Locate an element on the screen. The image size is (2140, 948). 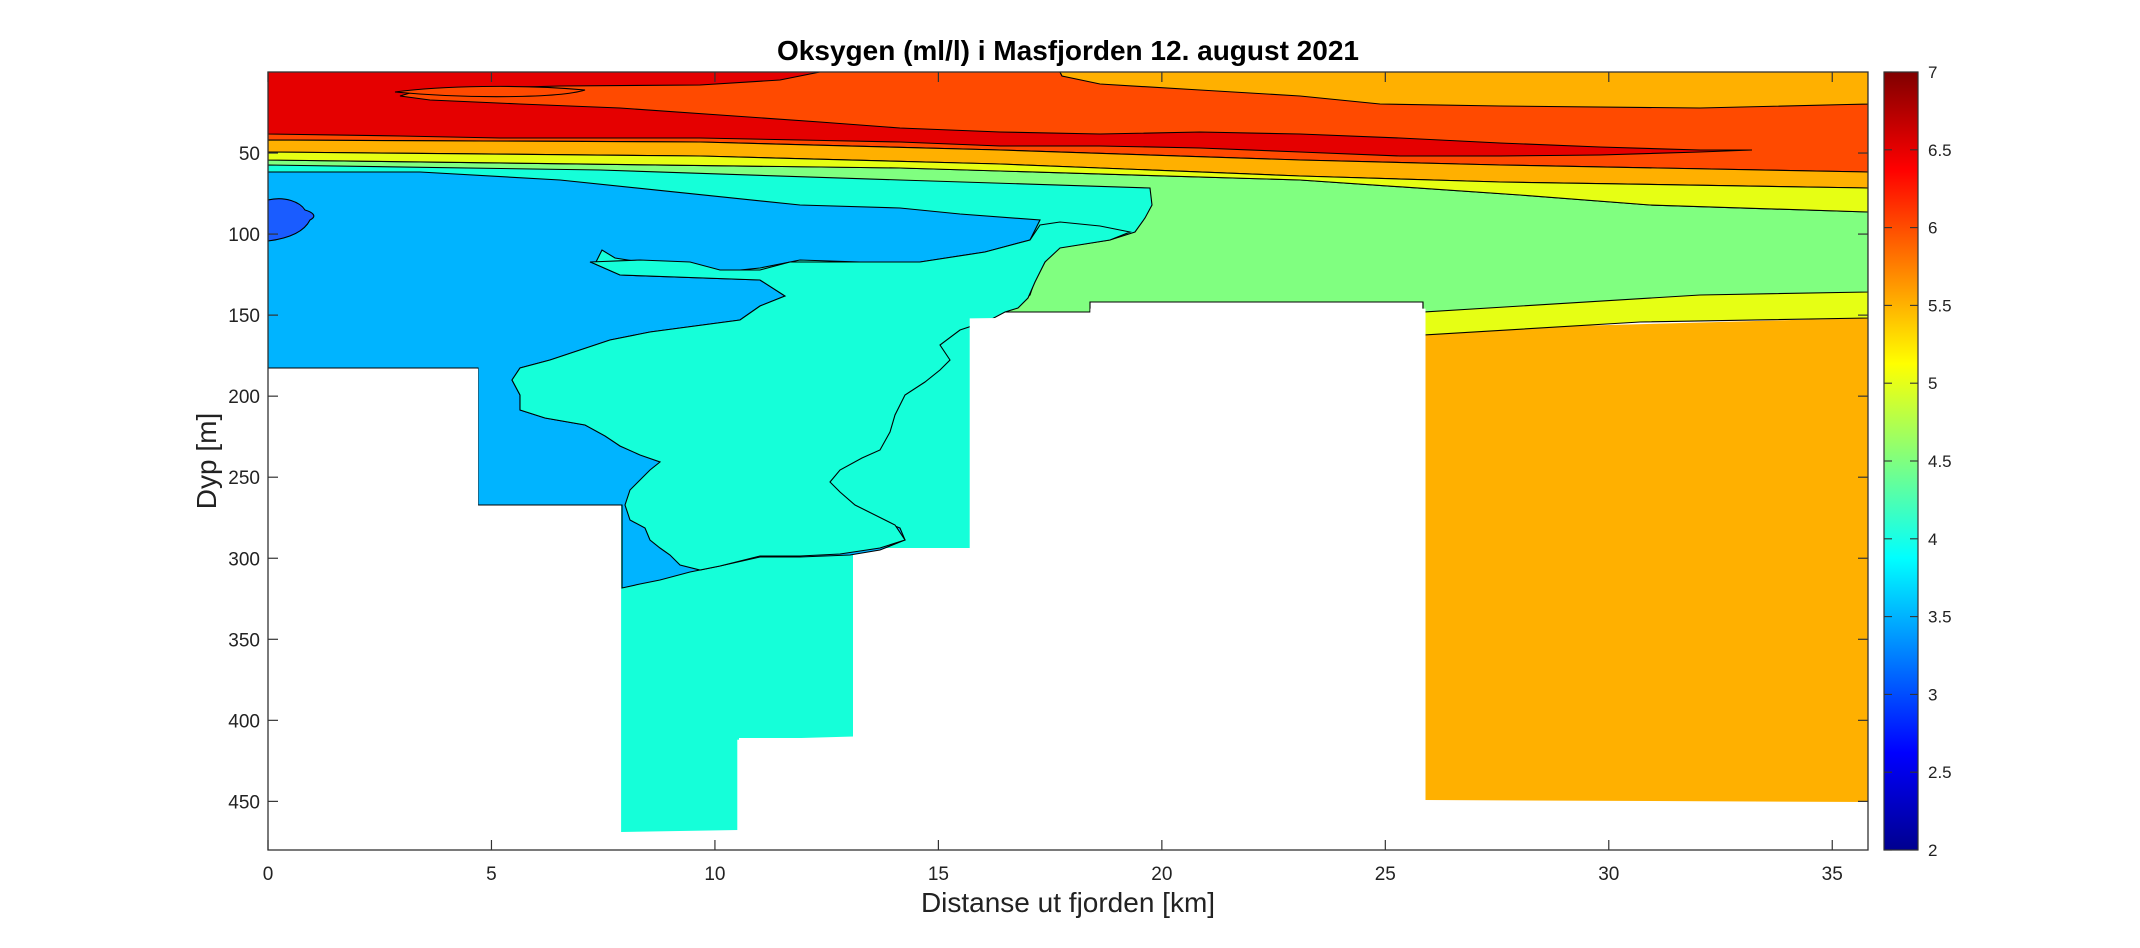
x-tick-label: 5 is located at coordinates (491, 874).